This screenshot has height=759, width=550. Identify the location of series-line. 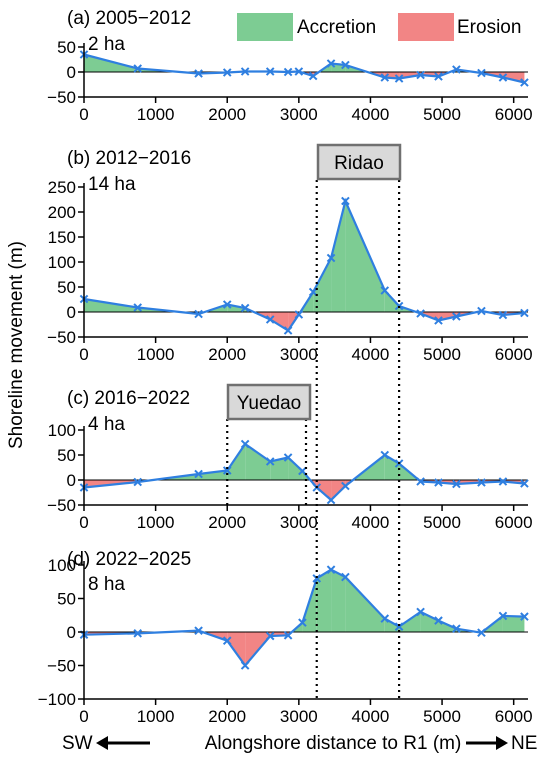
(304, 618).